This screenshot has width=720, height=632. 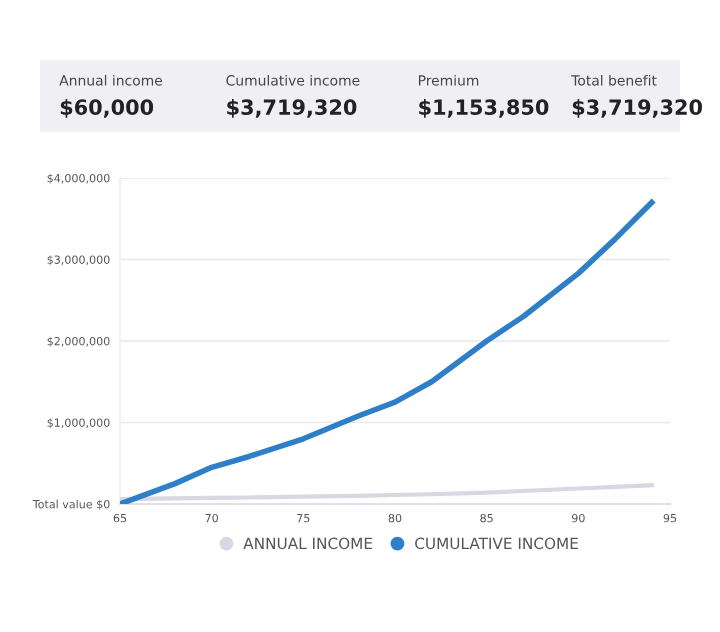 I want to click on text: $60,000, so click(x=107, y=108).